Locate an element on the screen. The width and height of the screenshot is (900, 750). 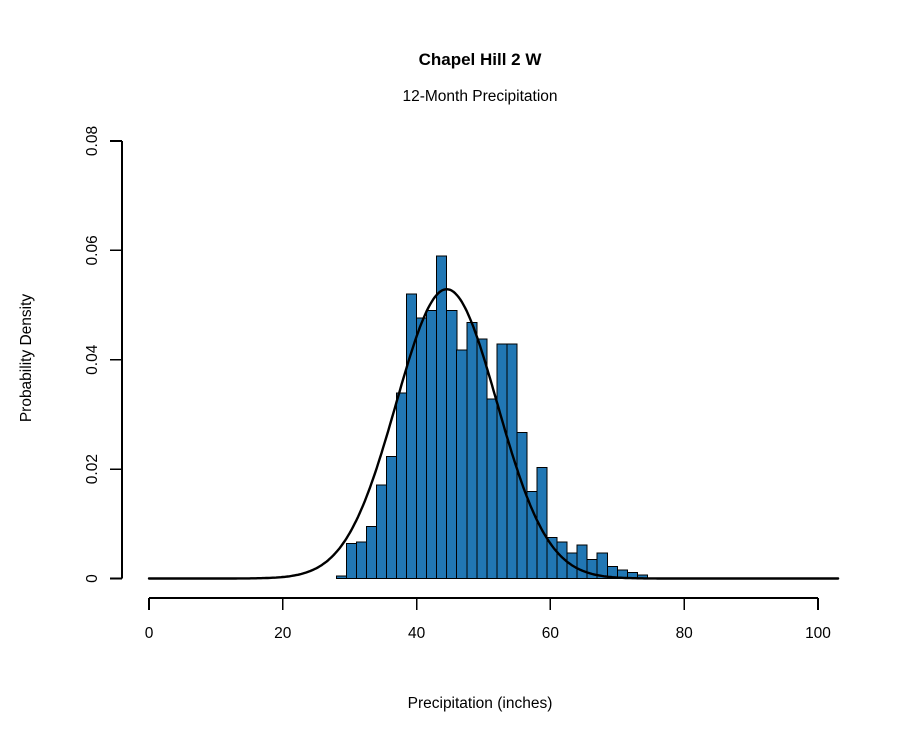
x-tick-label: 40 is located at coordinates (417, 633).